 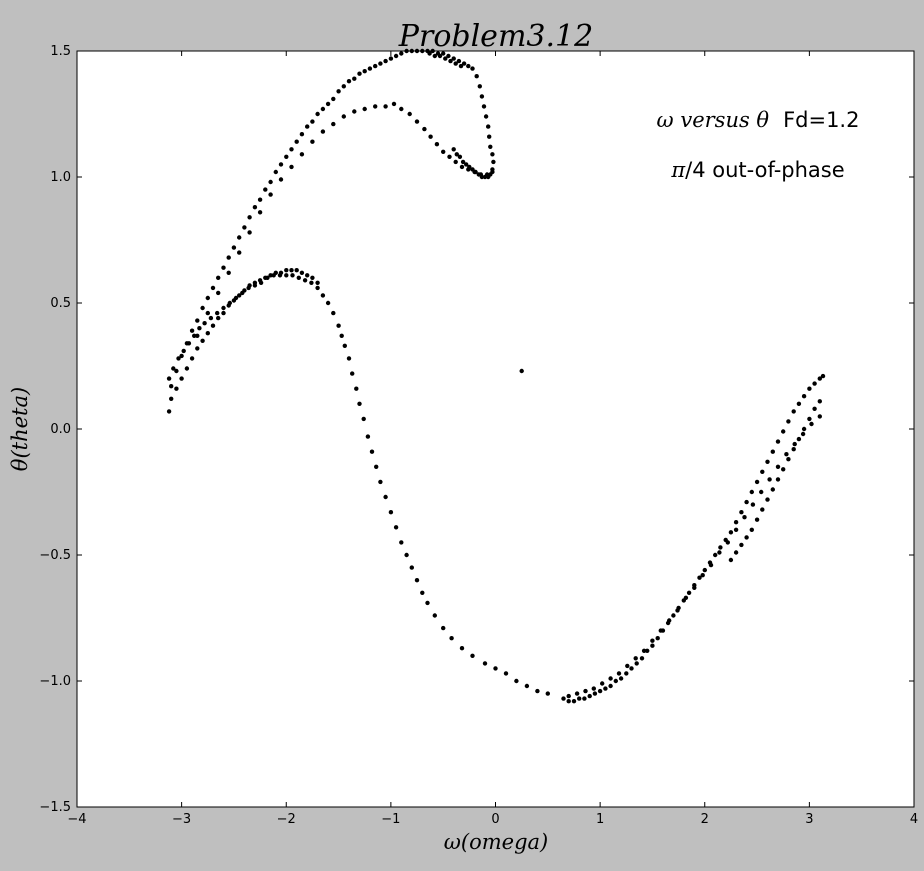 I want to click on x-tick-label: −1, so click(x=390, y=819).